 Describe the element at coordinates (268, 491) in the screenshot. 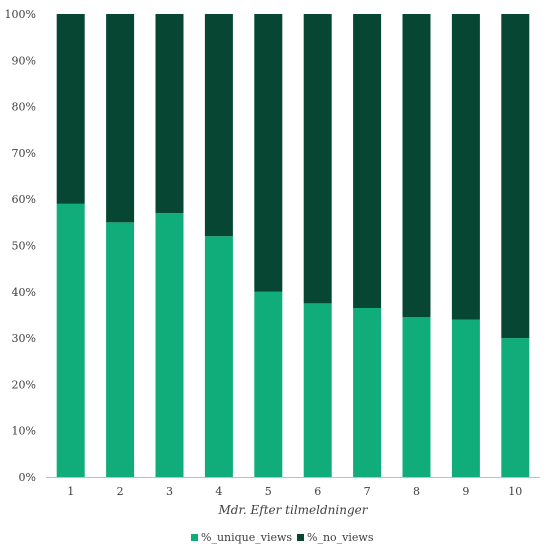

I see `x-tick-label: 5` at that location.